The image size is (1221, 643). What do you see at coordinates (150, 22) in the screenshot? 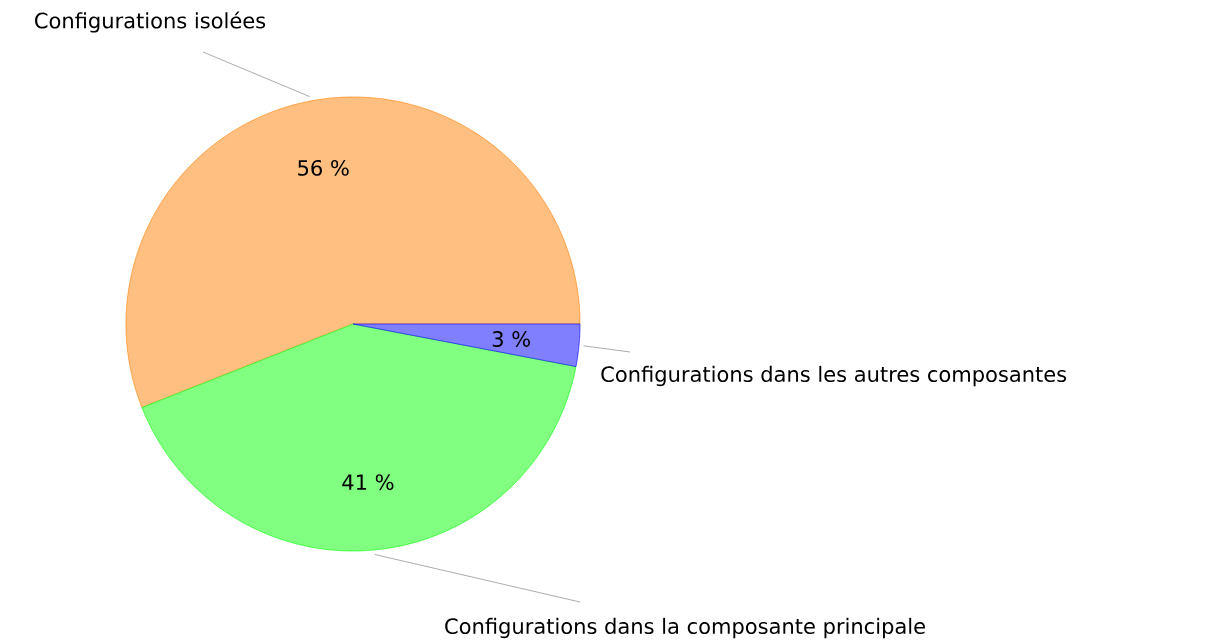
I see `slice-label: Configurations isolées` at bounding box center [150, 22].